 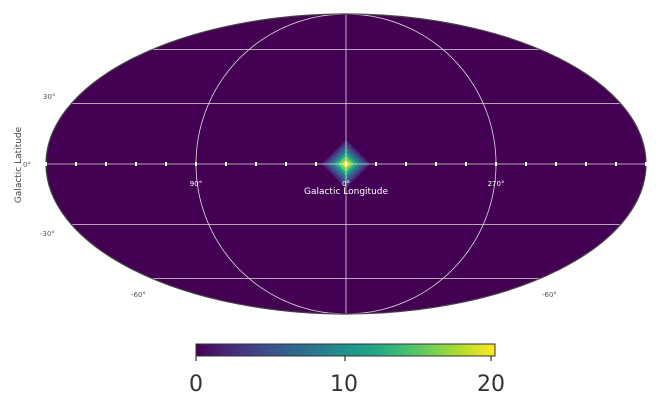 What do you see at coordinates (196, 384) in the screenshot?
I see `colorbar-tick-label-0: 0` at bounding box center [196, 384].